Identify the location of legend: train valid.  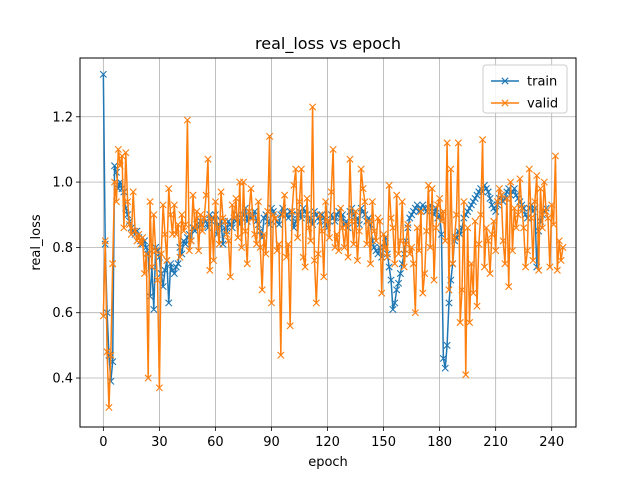
(525, 89).